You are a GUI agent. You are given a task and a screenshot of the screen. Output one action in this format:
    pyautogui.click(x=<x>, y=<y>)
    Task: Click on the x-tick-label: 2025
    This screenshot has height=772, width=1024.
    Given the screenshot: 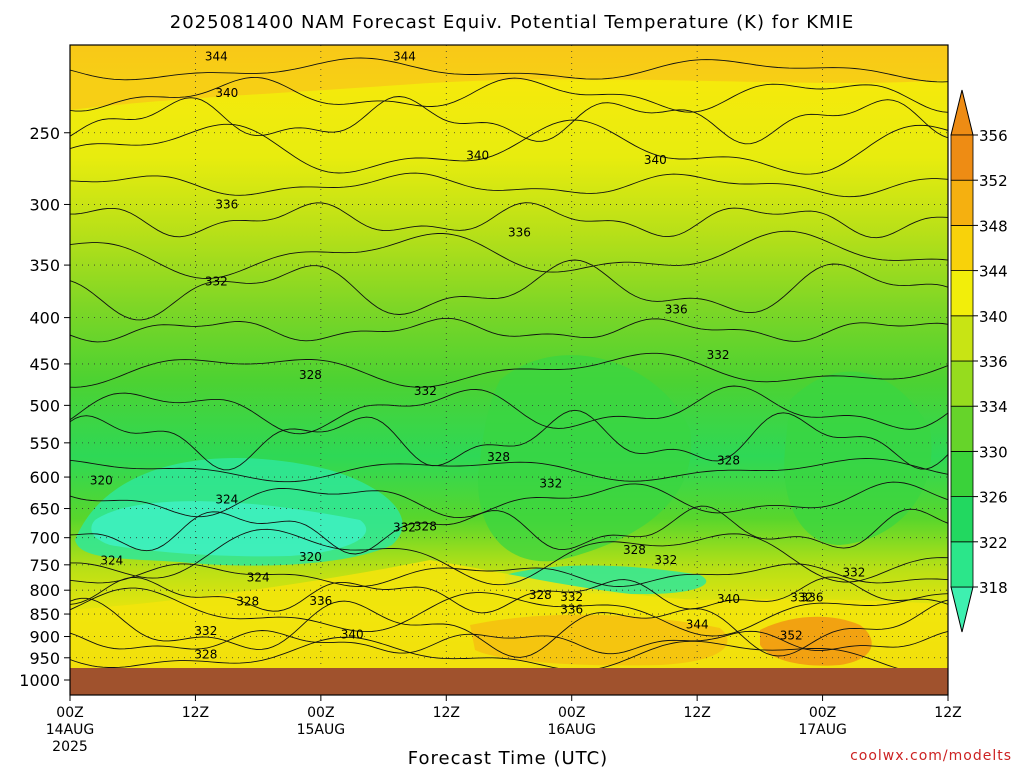 What is the action you would take?
    pyautogui.click(x=70, y=747)
    